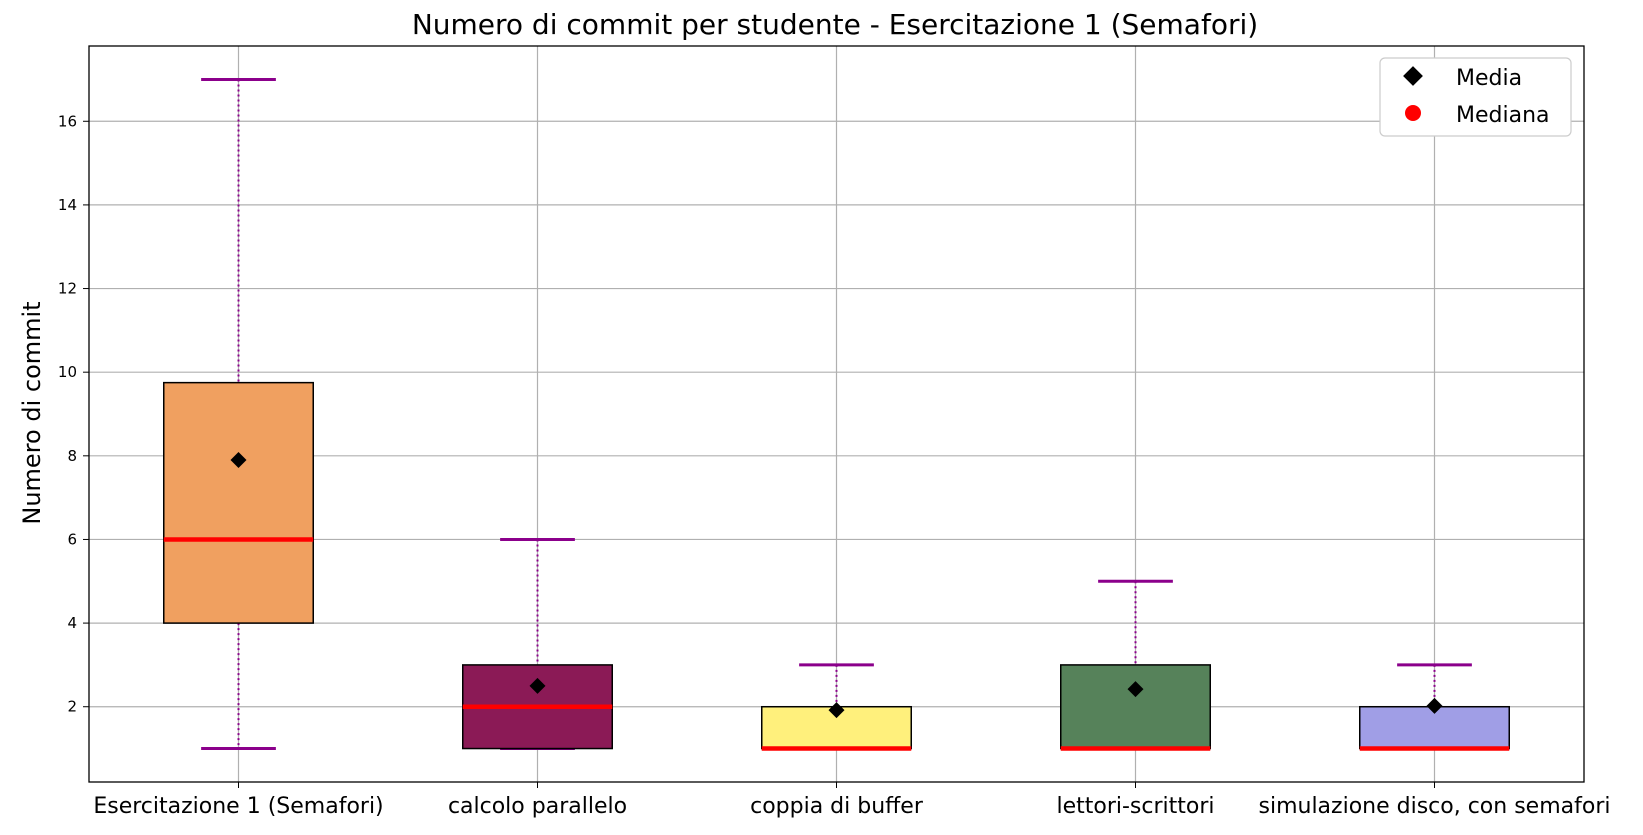 The width and height of the screenshot is (1643, 835). Describe the element at coordinates (238, 806) in the screenshot. I see `x-tick-label: Esercitazione 1 (Semafori)` at that location.